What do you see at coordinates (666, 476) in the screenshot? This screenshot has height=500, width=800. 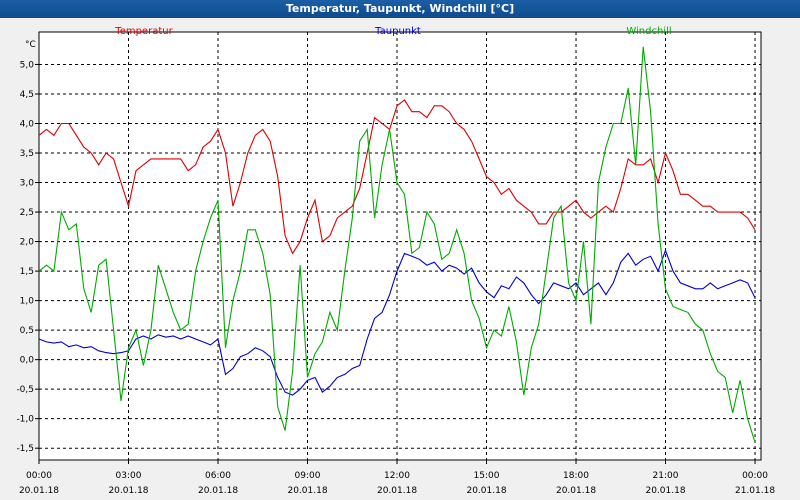 I see `x-tick-time: 21:00` at bounding box center [666, 476].